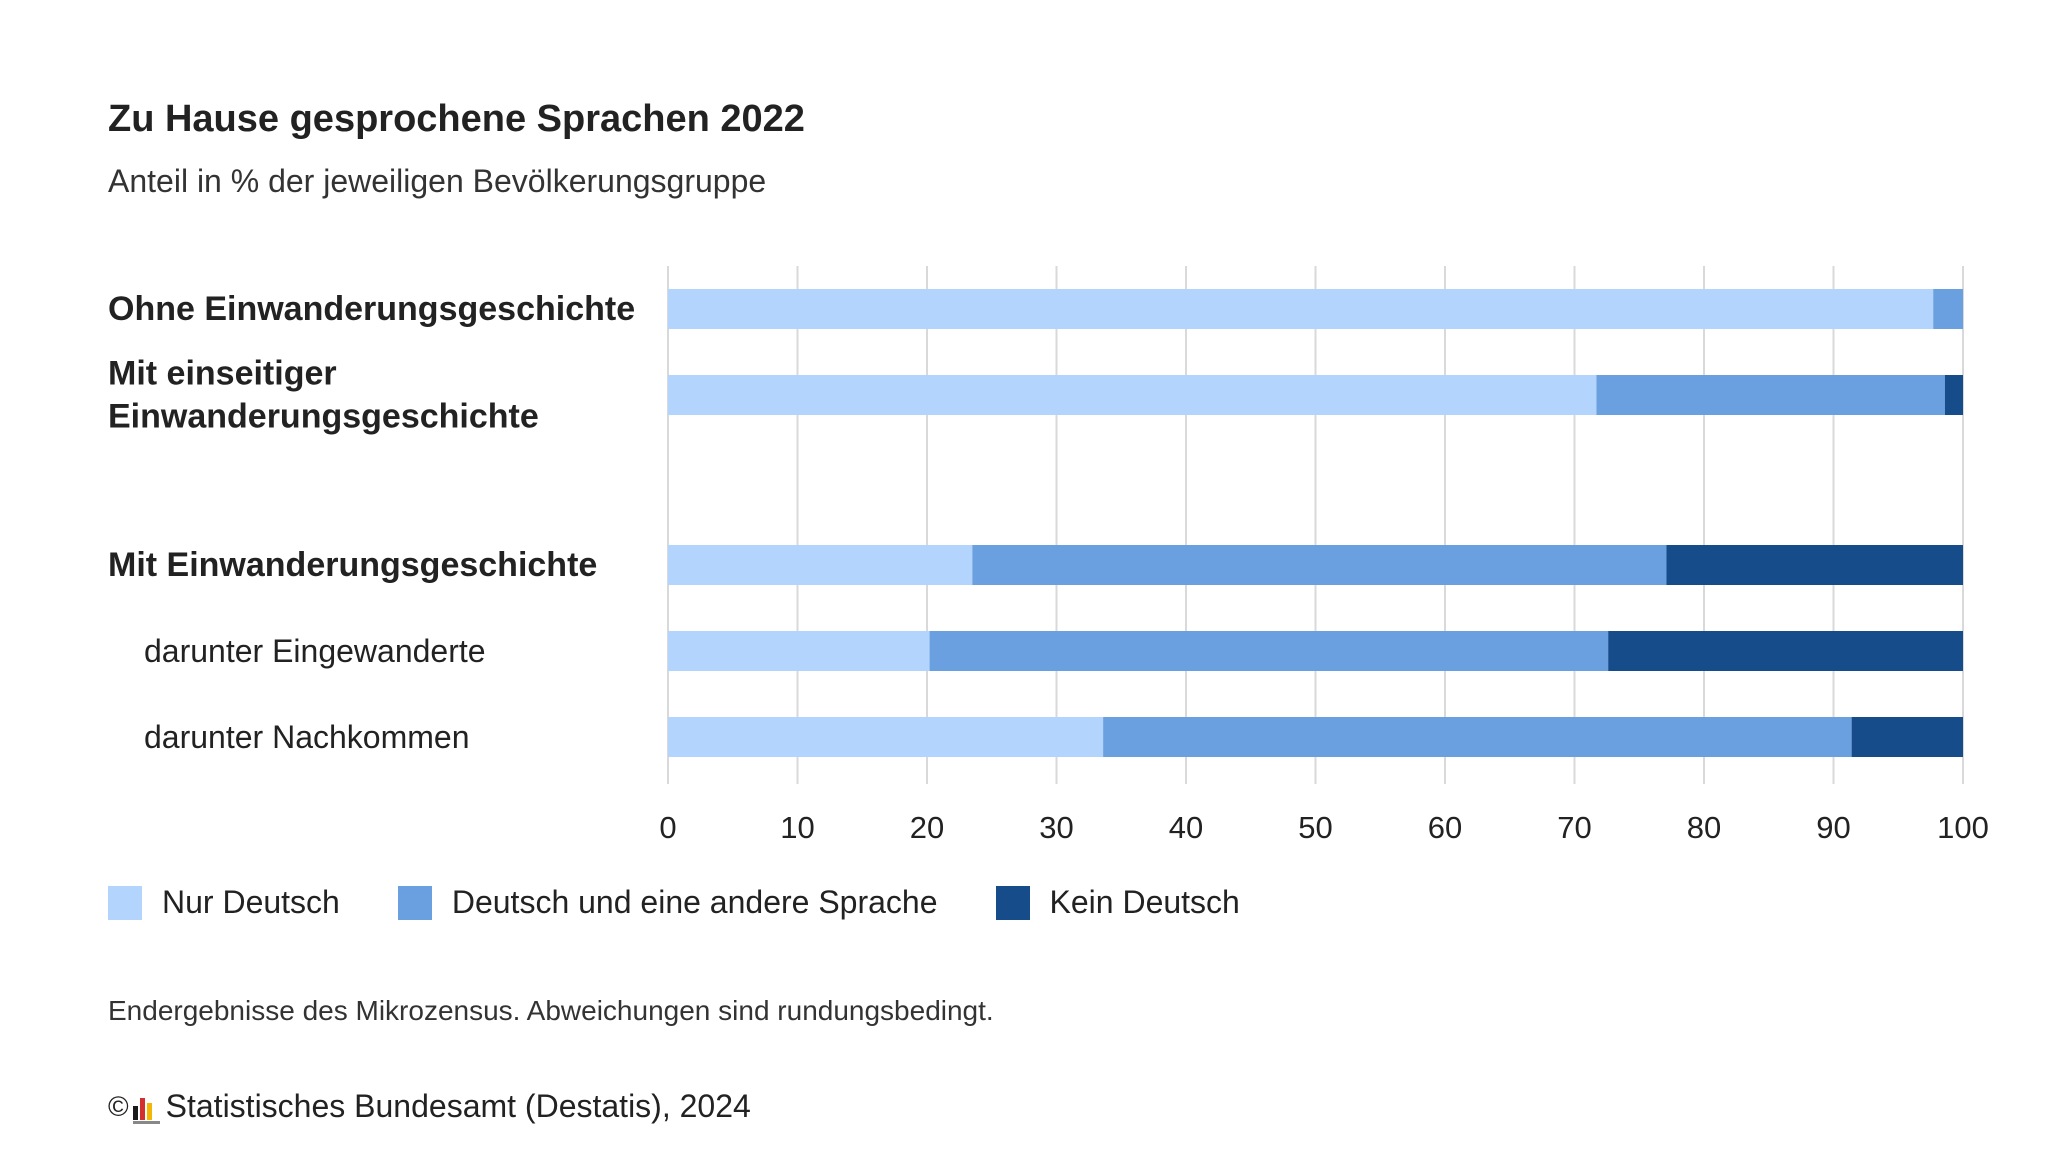 The image size is (2048, 1152). I want to click on x-tick-label: 10, so click(797, 827).